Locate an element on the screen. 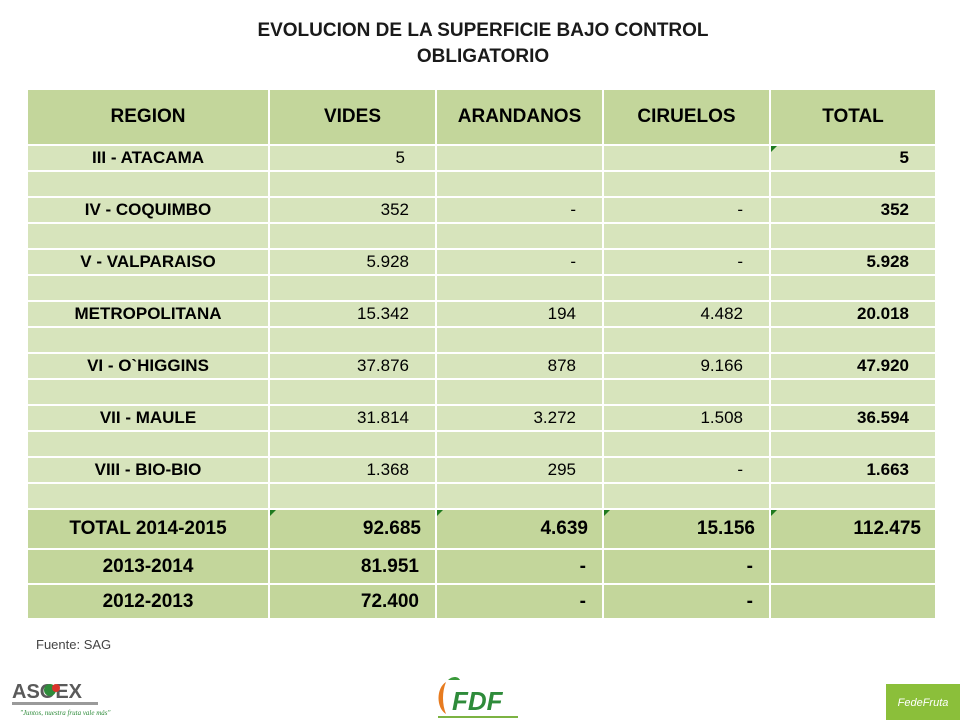  source-note: Fuente: SAG is located at coordinates (74, 644).